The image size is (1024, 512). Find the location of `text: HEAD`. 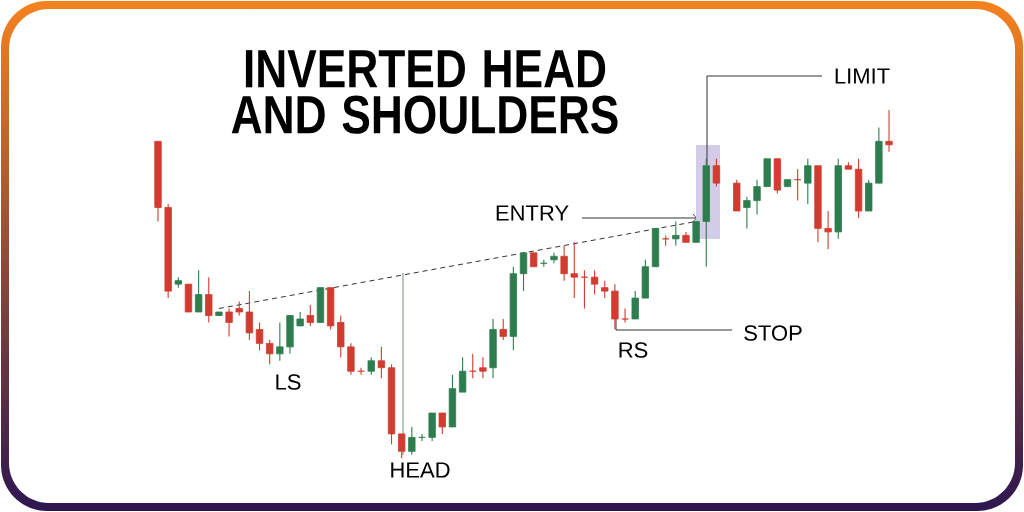

text: HEAD is located at coordinates (420, 470).